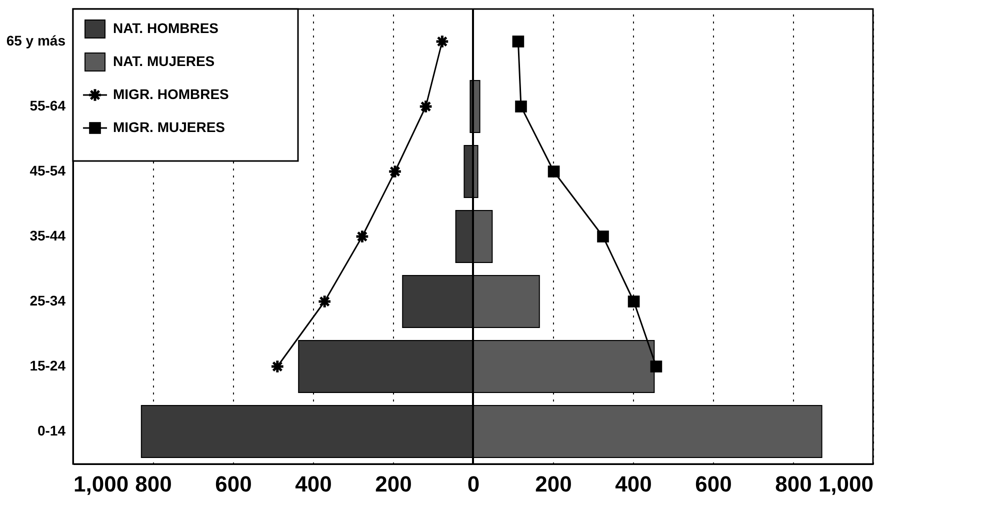 The image size is (987, 525). Describe the element at coordinates (171, 94) in the screenshot. I see `legend-label: MIGR. HOMBRES` at that location.